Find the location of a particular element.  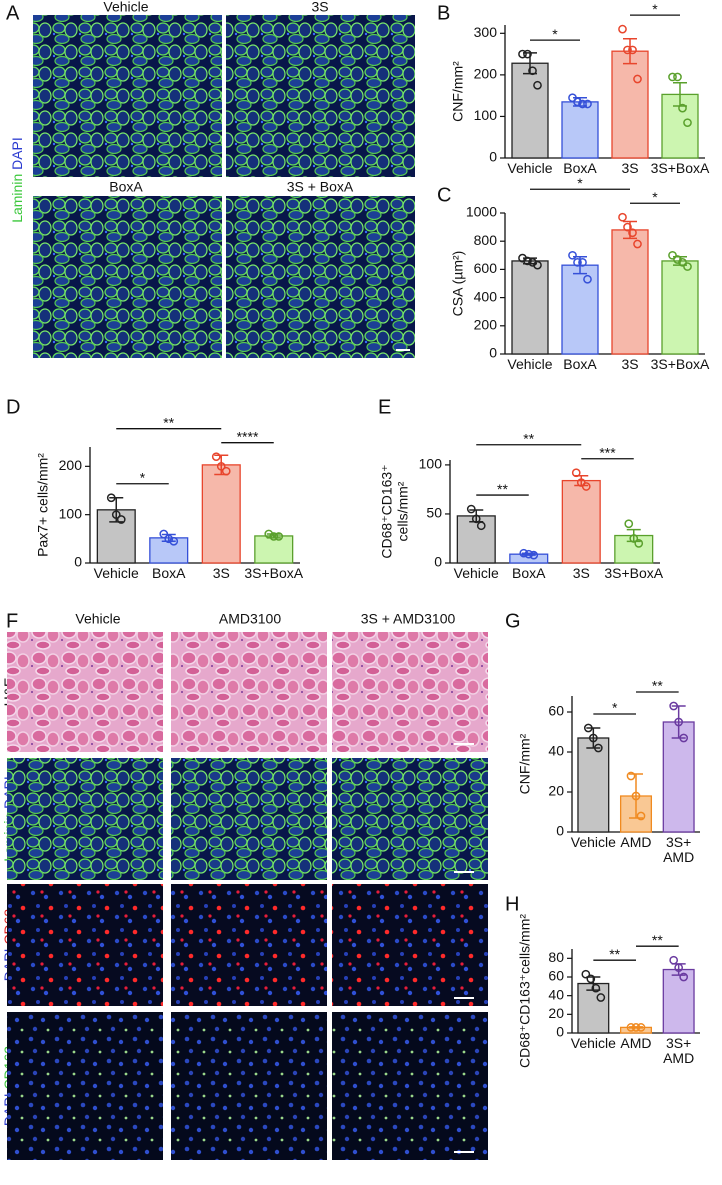

y-tick-label: 800 is located at coordinates (486, 240).